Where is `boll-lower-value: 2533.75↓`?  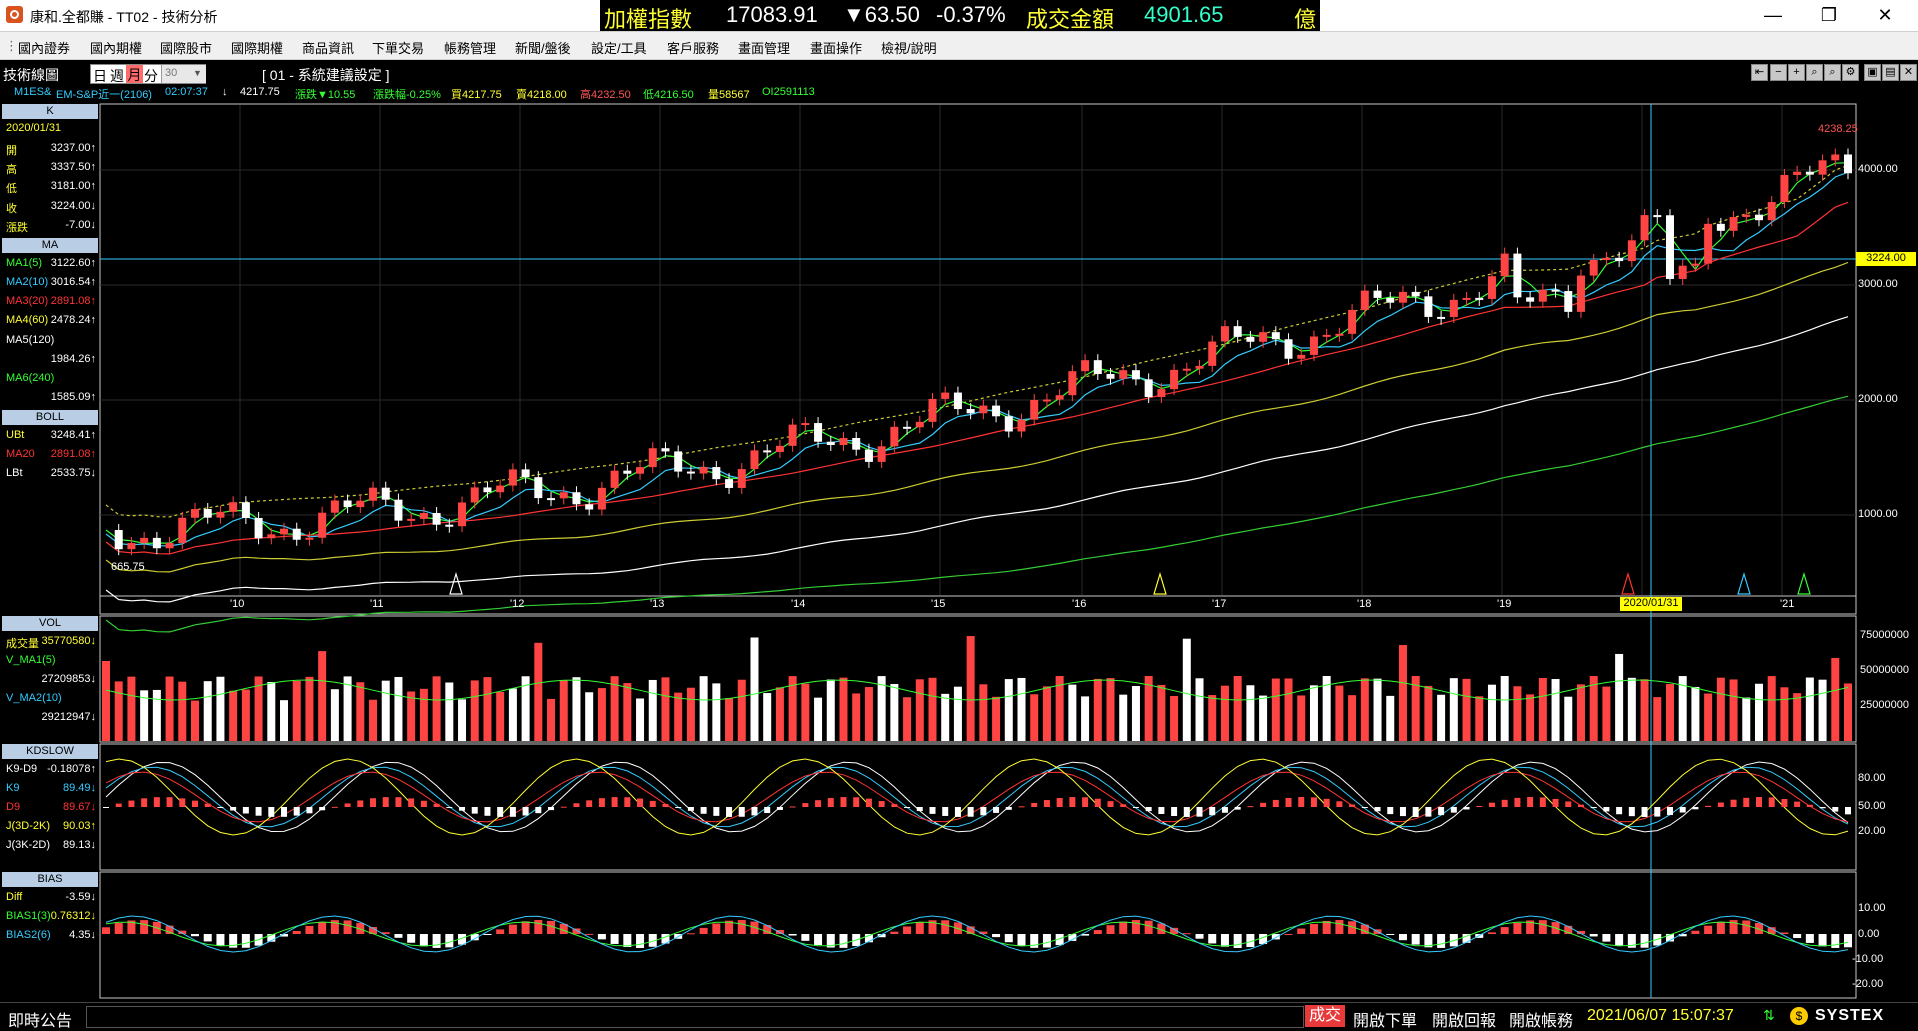 boll-lower-value: 2533.75↓ is located at coordinates (73, 473).